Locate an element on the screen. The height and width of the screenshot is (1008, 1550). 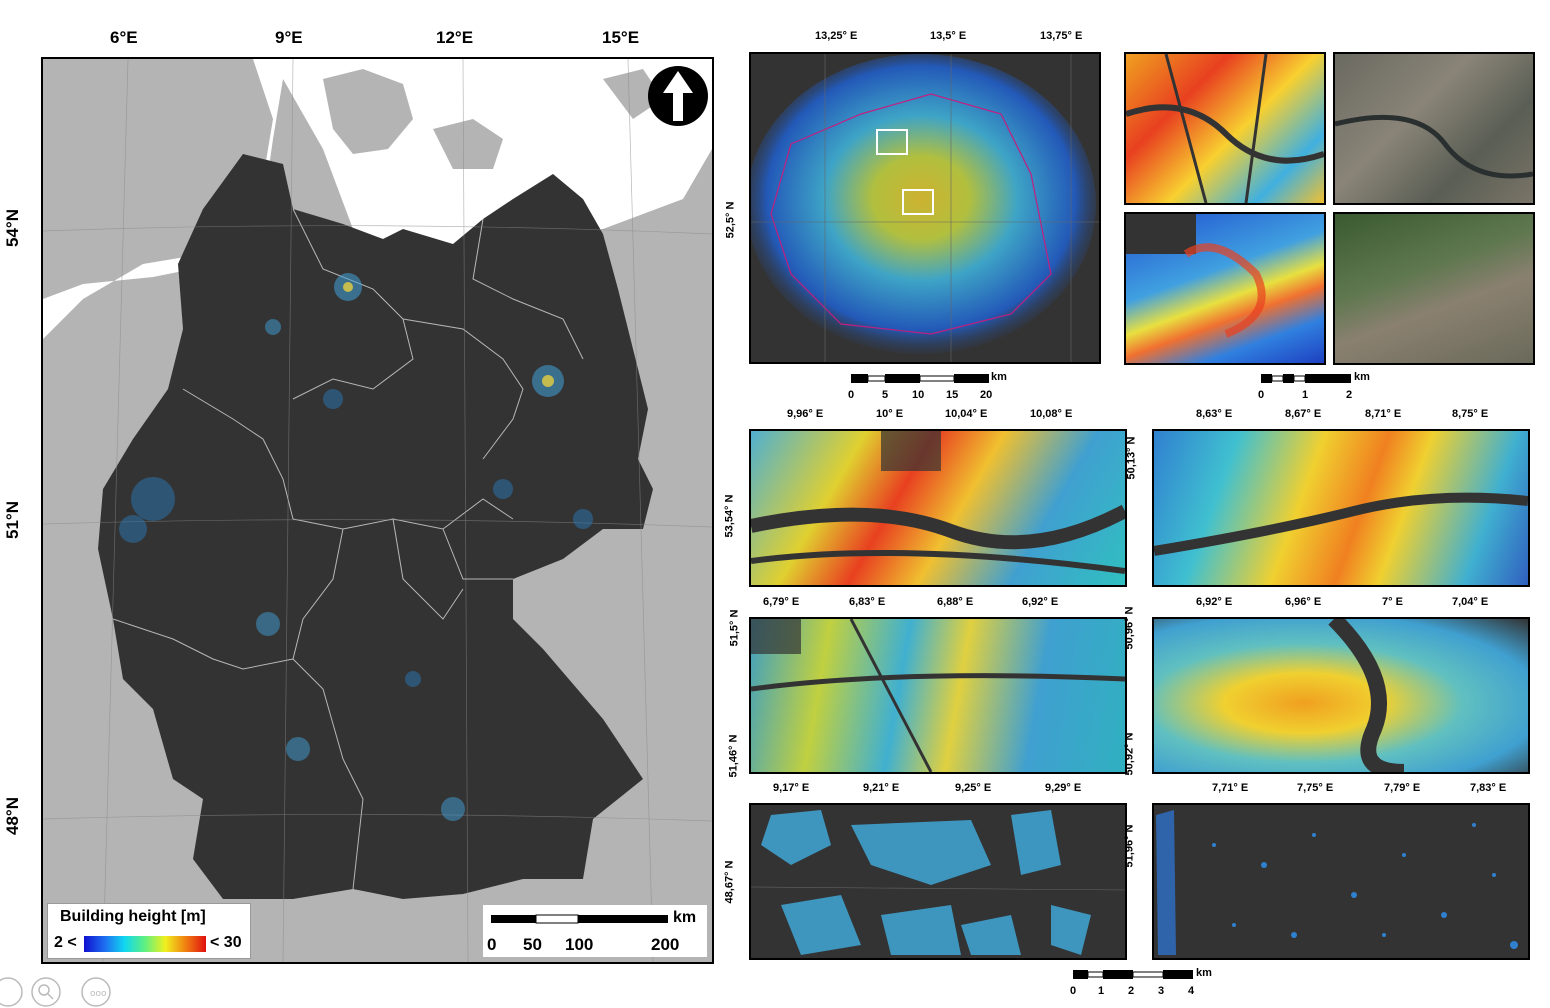
ruhr-lon-1: 6,79° E is located at coordinates (781, 602).